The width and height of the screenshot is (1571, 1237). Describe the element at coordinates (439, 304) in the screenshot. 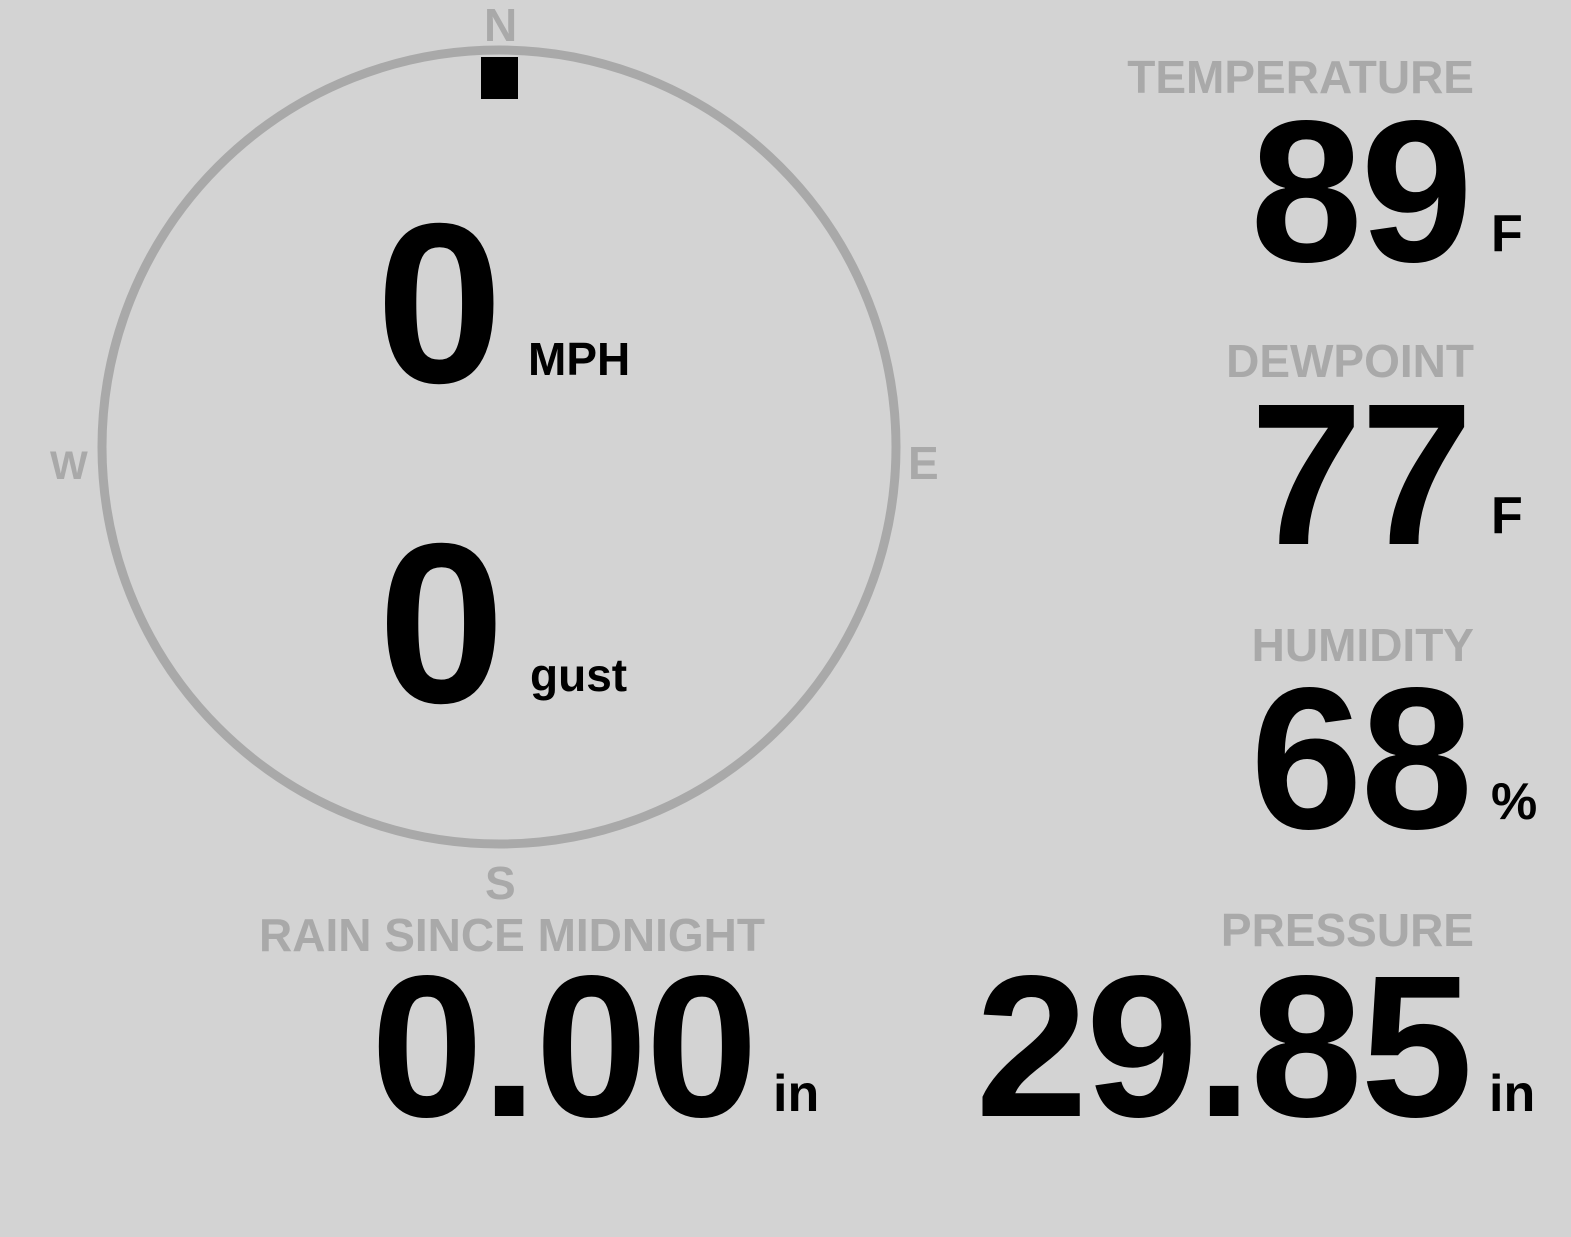

I see `wind-speed-value: 0` at that location.